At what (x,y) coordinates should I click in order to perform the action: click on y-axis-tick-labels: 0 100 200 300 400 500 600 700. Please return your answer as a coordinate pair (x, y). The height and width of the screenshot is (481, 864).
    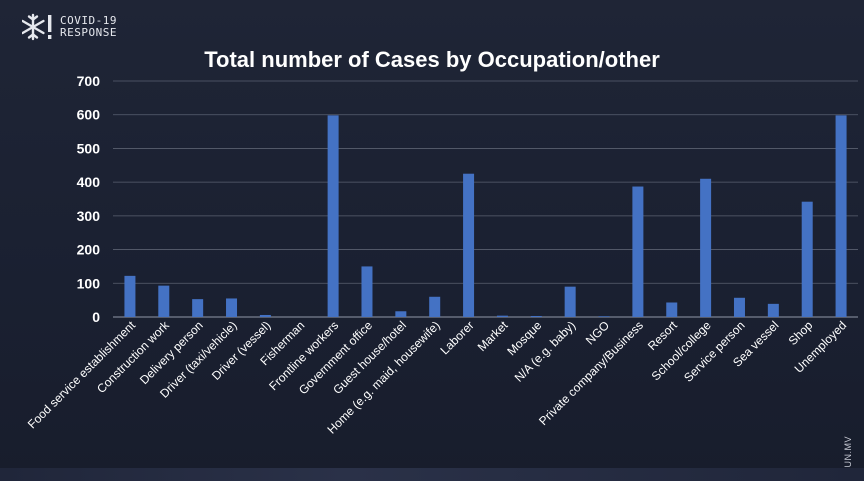
    Looking at the image, I should click on (89, 199).